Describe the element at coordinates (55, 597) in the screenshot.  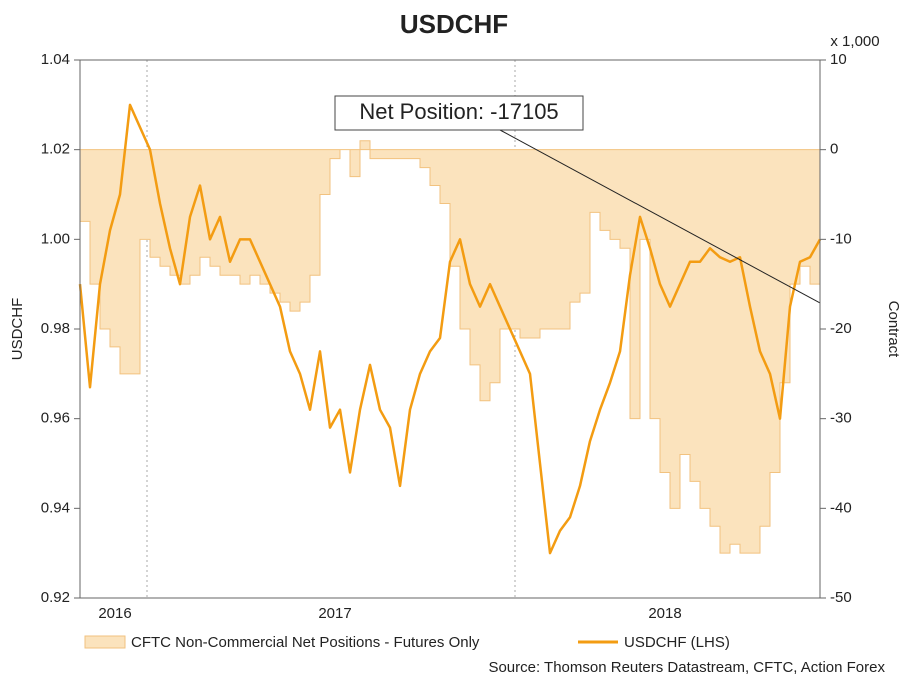
I see `y-tick-label: 0.92` at that location.